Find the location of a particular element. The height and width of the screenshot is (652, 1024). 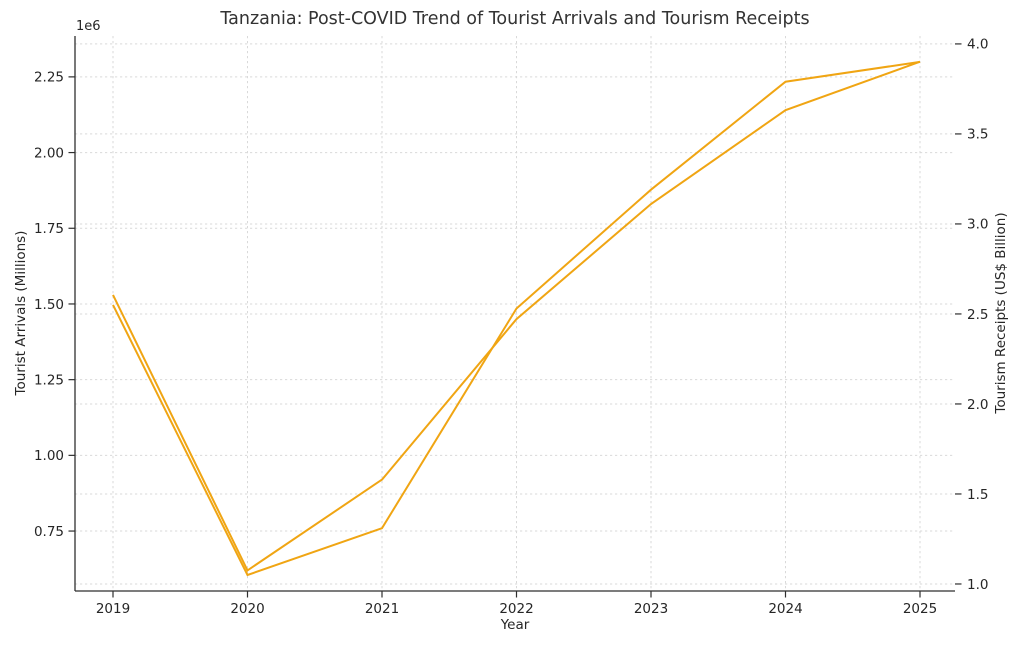

left-tick-label-1.75: 1.75 is located at coordinates (49, 229).